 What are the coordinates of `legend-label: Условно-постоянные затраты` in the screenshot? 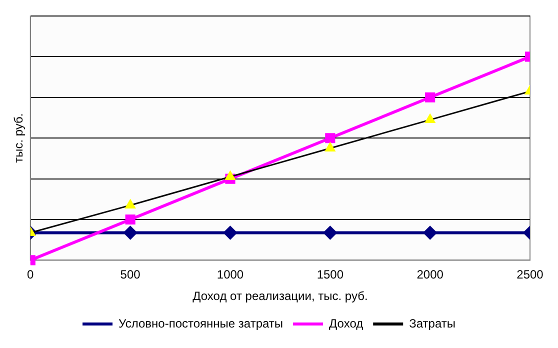 It's located at (201, 323).